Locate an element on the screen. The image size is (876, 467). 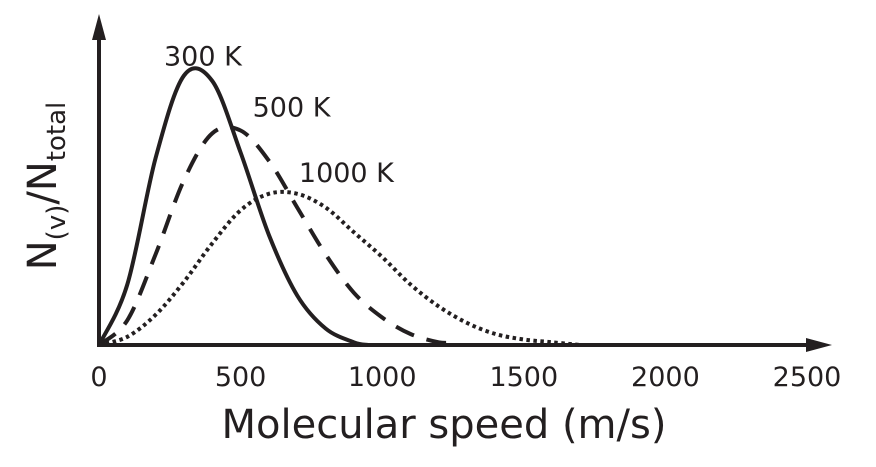
y-axis-title-slash-n: /N is located at coordinates (43, 182).